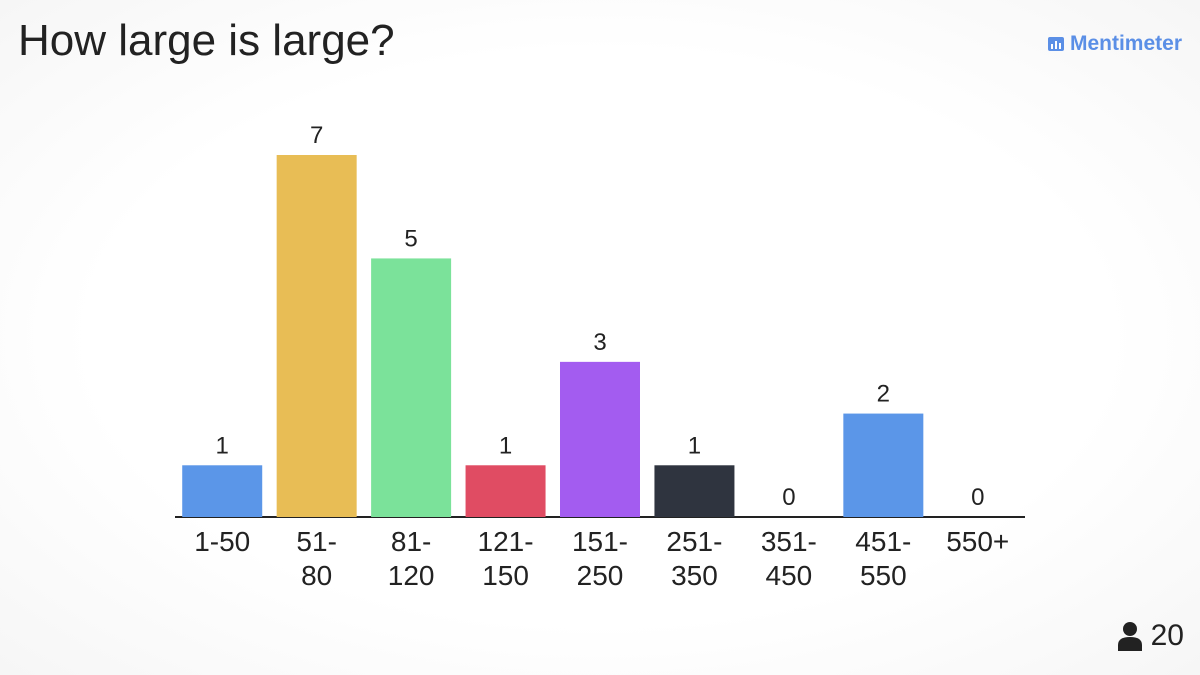 This screenshot has height=675, width=1200. Describe the element at coordinates (410, 238) in the screenshot. I see `value-label: 5` at that location.